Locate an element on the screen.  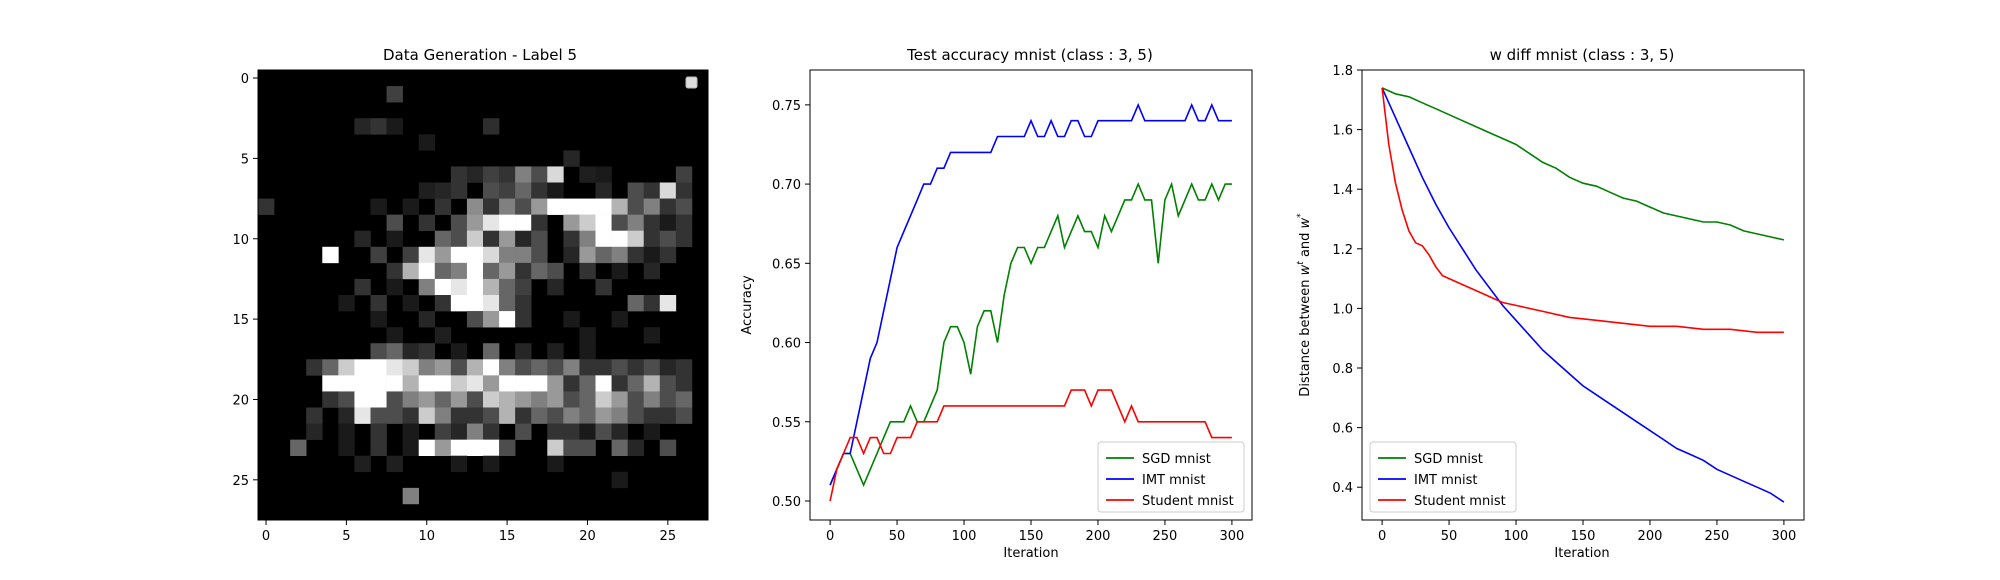
y-tick-label: 5 is located at coordinates (245, 159).